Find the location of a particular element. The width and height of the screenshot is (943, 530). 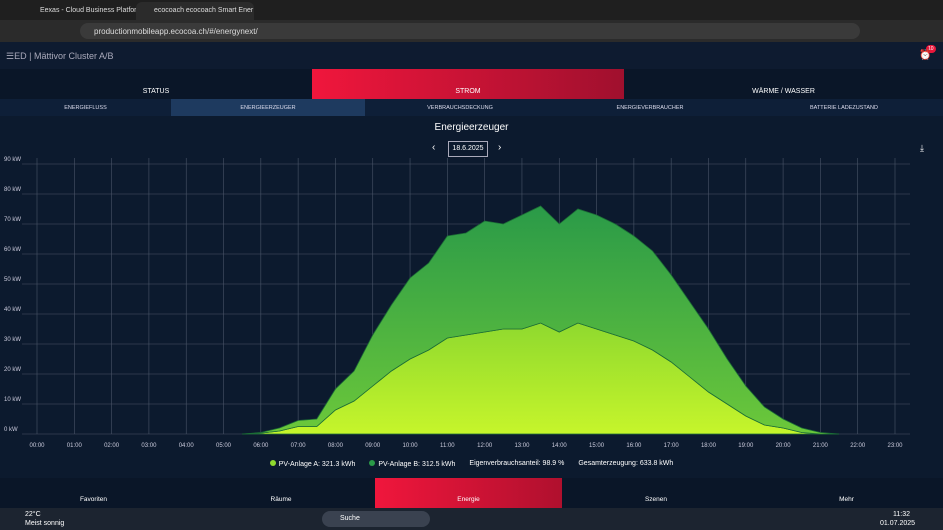

bottom-nav-item: Räume is located at coordinates (281, 493).